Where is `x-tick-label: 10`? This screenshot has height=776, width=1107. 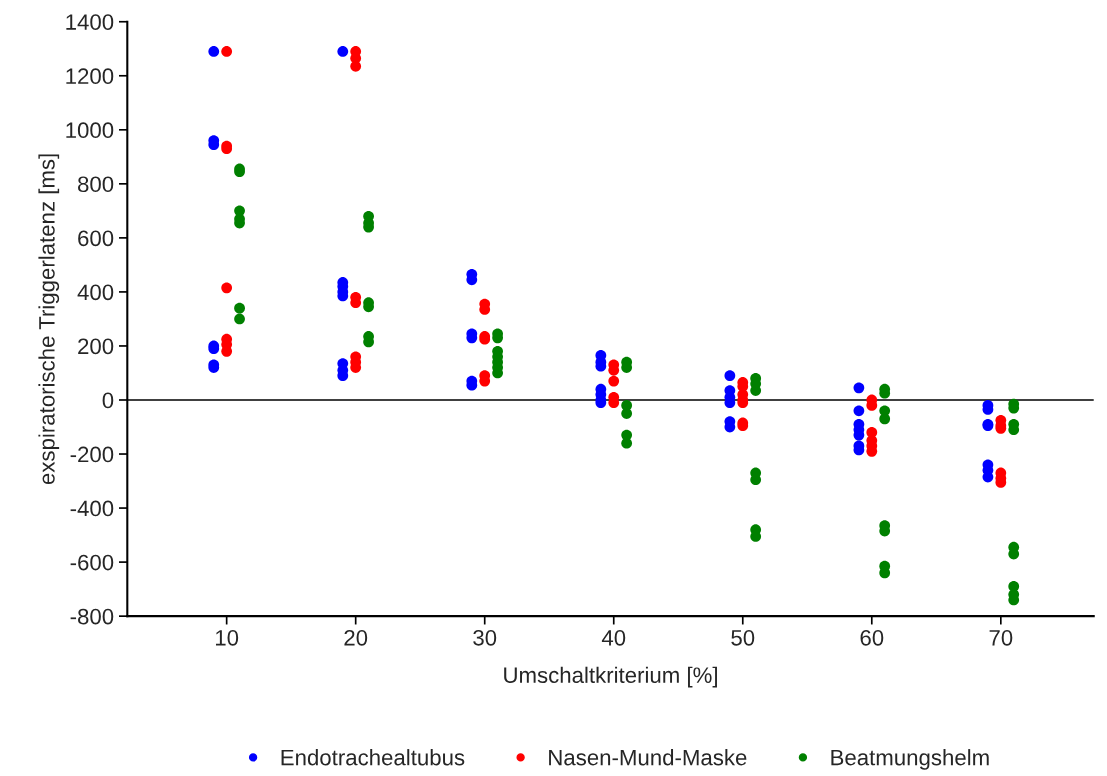 x-tick-label: 10 is located at coordinates (227, 637).